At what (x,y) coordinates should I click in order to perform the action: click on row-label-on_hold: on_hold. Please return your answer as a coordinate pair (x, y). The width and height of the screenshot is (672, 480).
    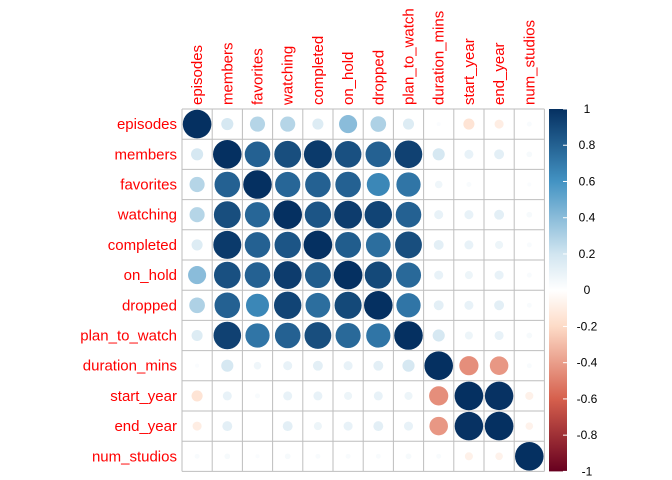
    Looking at the image, I should click on (150, 275).